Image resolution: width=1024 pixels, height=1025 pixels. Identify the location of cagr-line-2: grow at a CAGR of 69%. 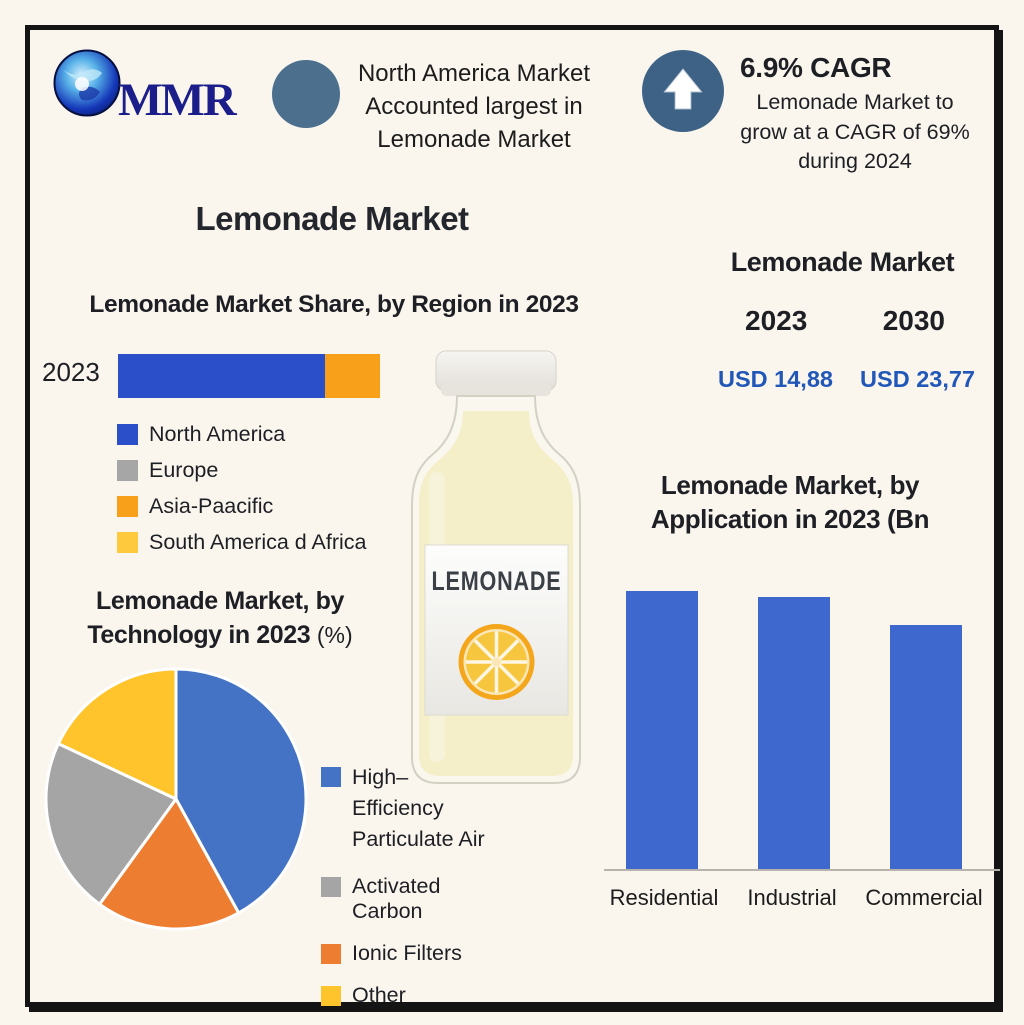
(855, 131).